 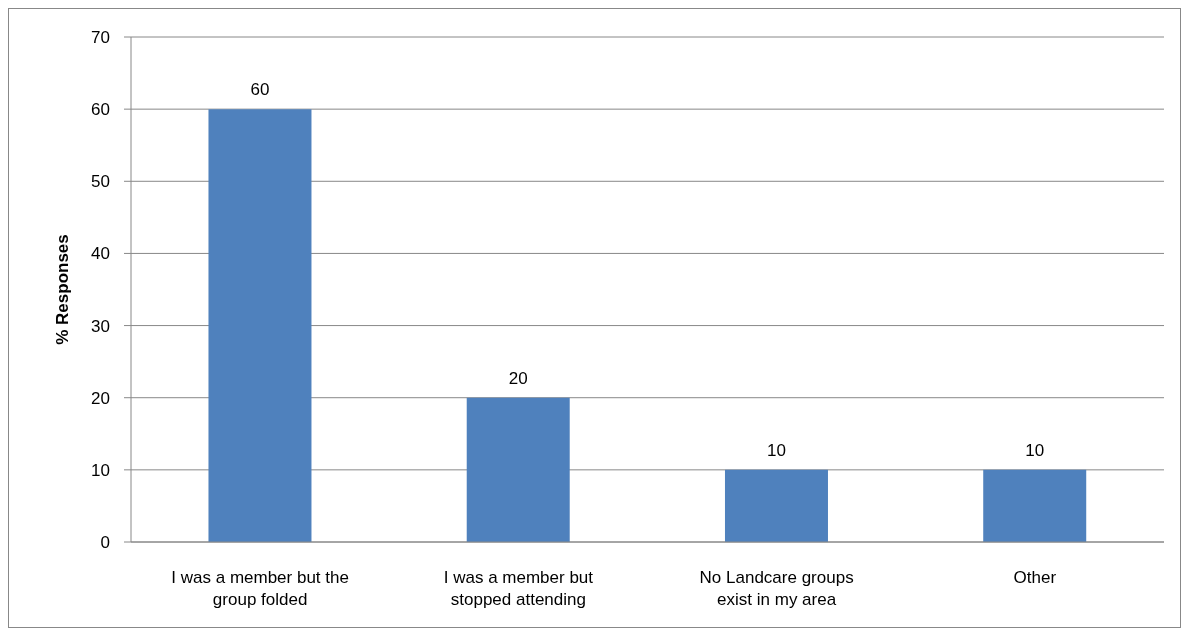 I want to click on y-tick-label: 10, so click(x=100, y=470).